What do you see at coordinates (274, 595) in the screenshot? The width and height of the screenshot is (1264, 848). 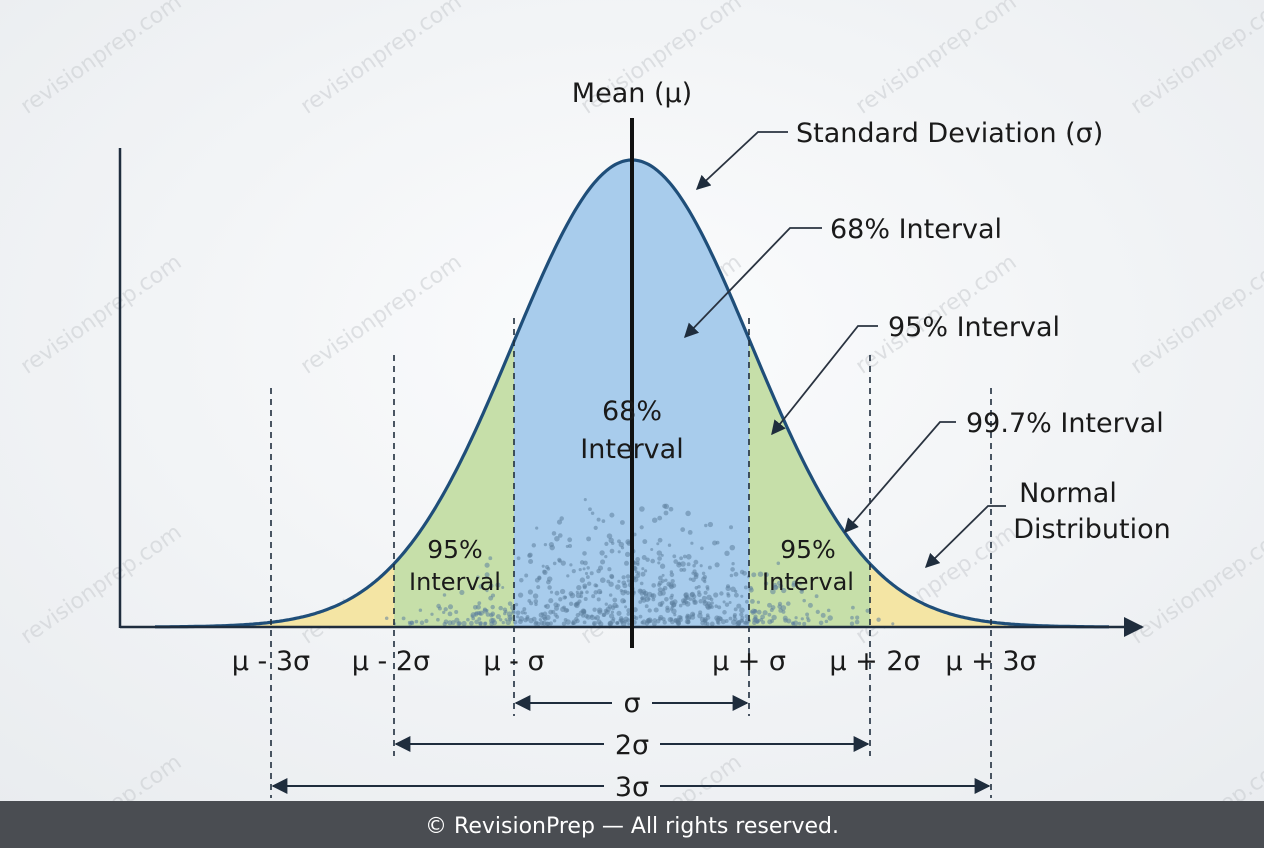 I see `tail-left` at bounding box center [274, 595].